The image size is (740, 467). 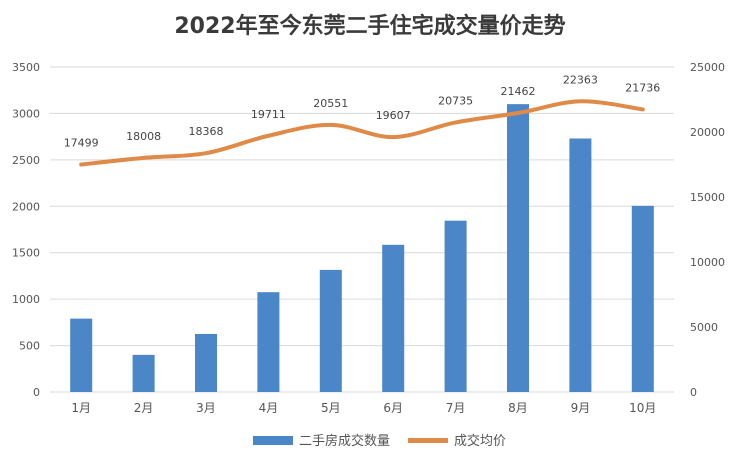 I want to click on left-tick-label: 2500, so click(x=26, y=160).